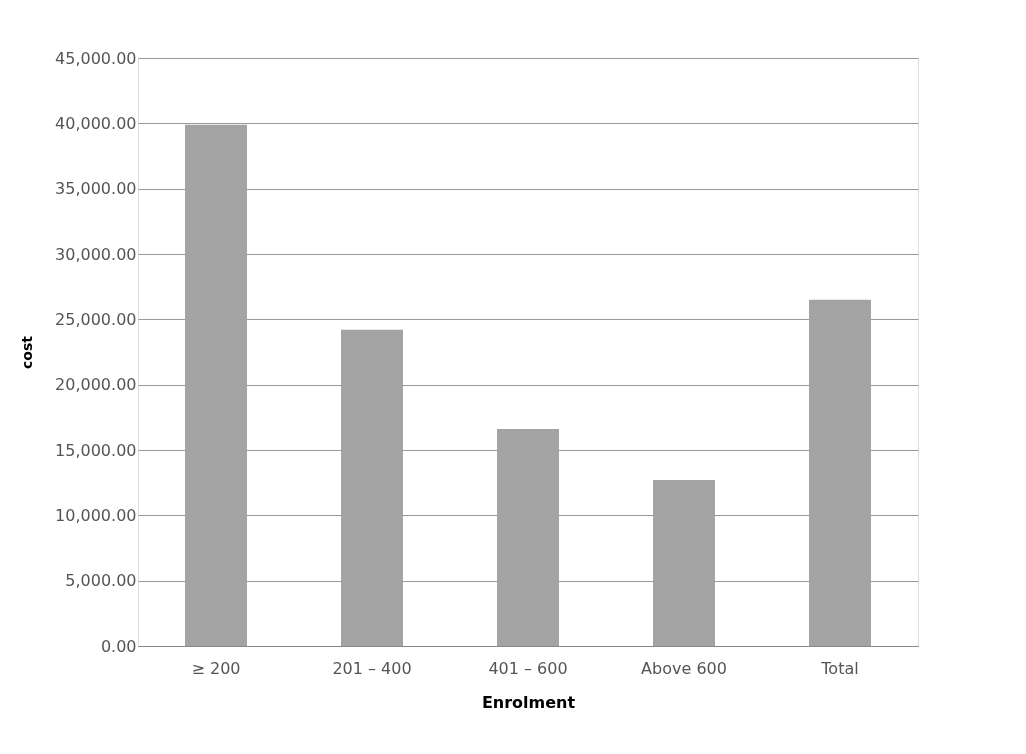  Describe the element at coordinates (96, 319) in the screenshot. I see `y-tick-label: 25,000.00` at that location.